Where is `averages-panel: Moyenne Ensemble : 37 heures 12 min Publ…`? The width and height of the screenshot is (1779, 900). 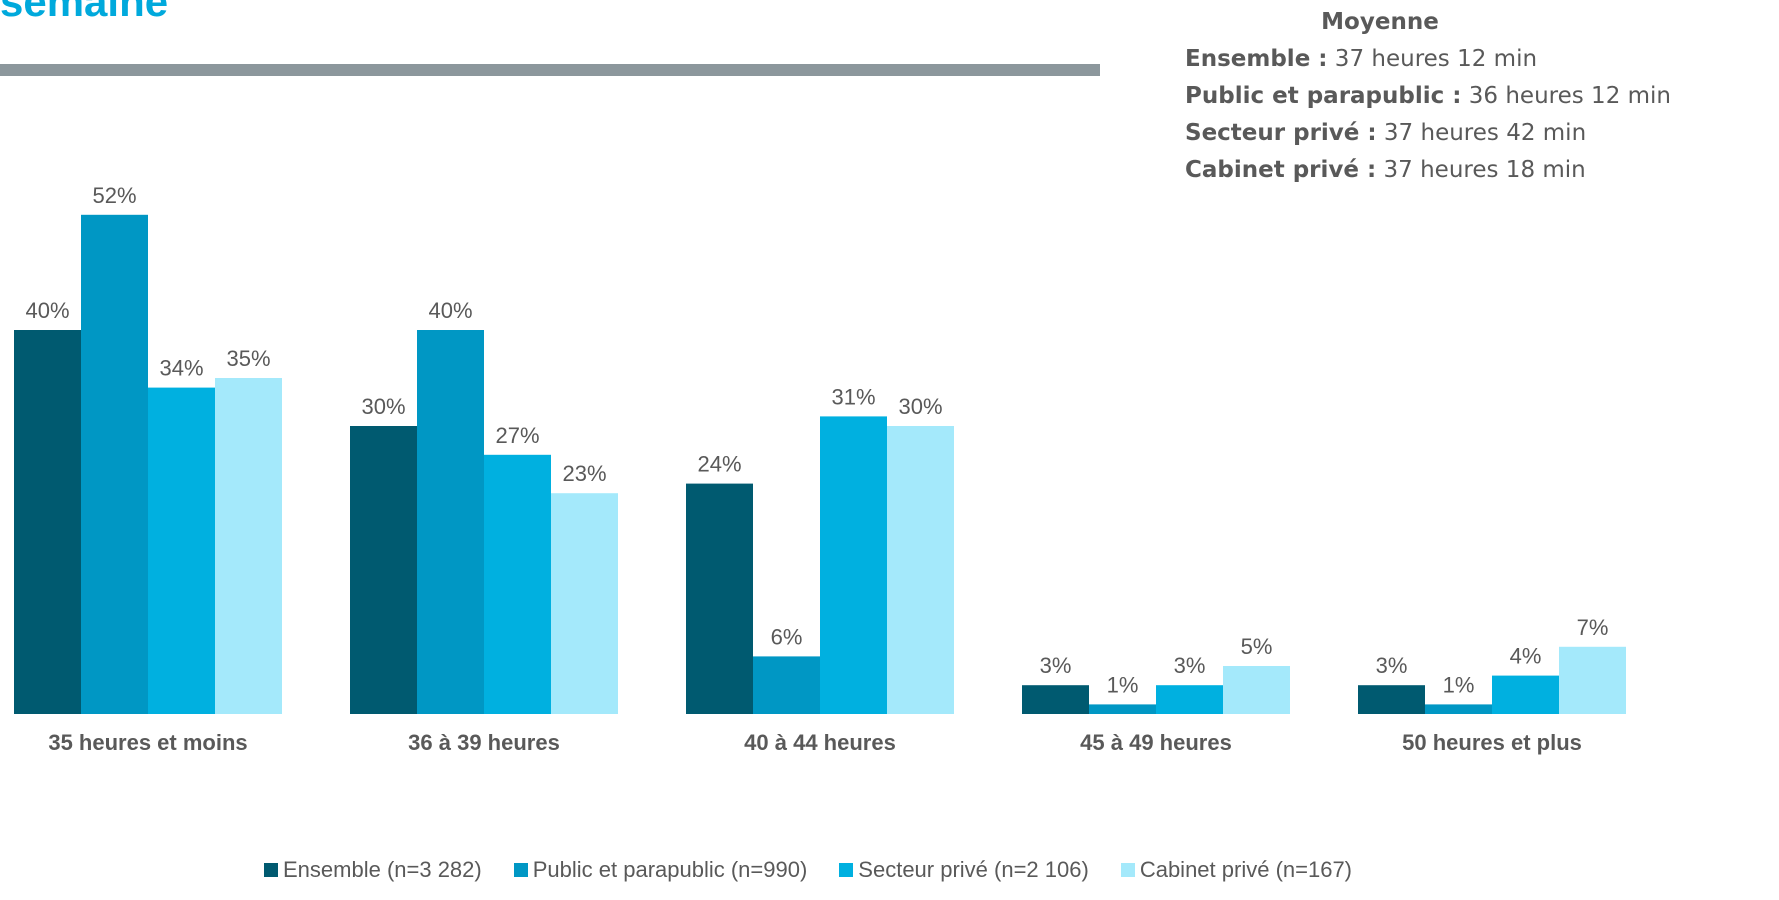
averages-panel: Moyenne Ensemble : 37 heures 12 min Publ… is located at coordinates (1428, 96).